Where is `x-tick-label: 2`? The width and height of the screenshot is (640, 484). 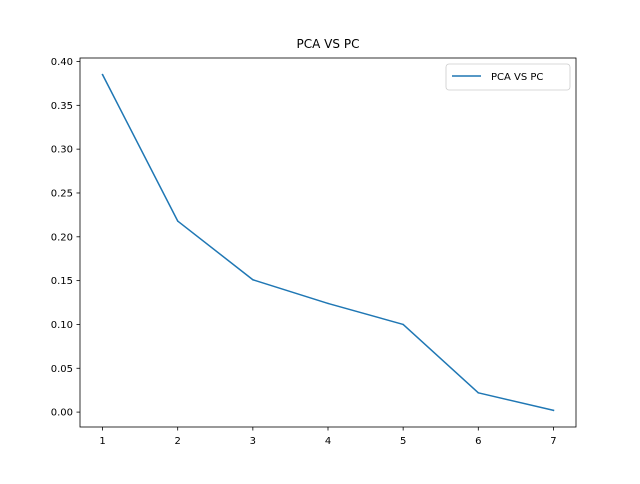 x-tick-label: 2 is located at coordinates (178, 441).